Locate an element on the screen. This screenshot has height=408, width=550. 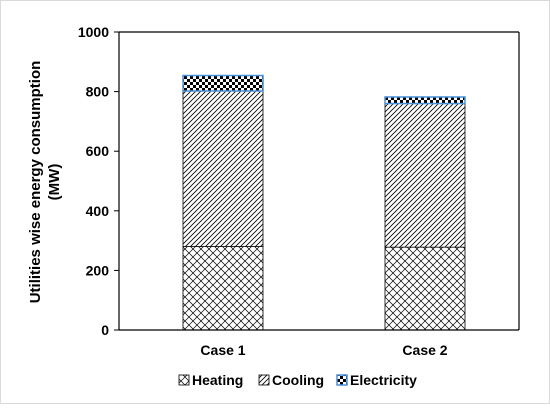
legend-label-cooling: Cooling is located at coordinates (298, 380).